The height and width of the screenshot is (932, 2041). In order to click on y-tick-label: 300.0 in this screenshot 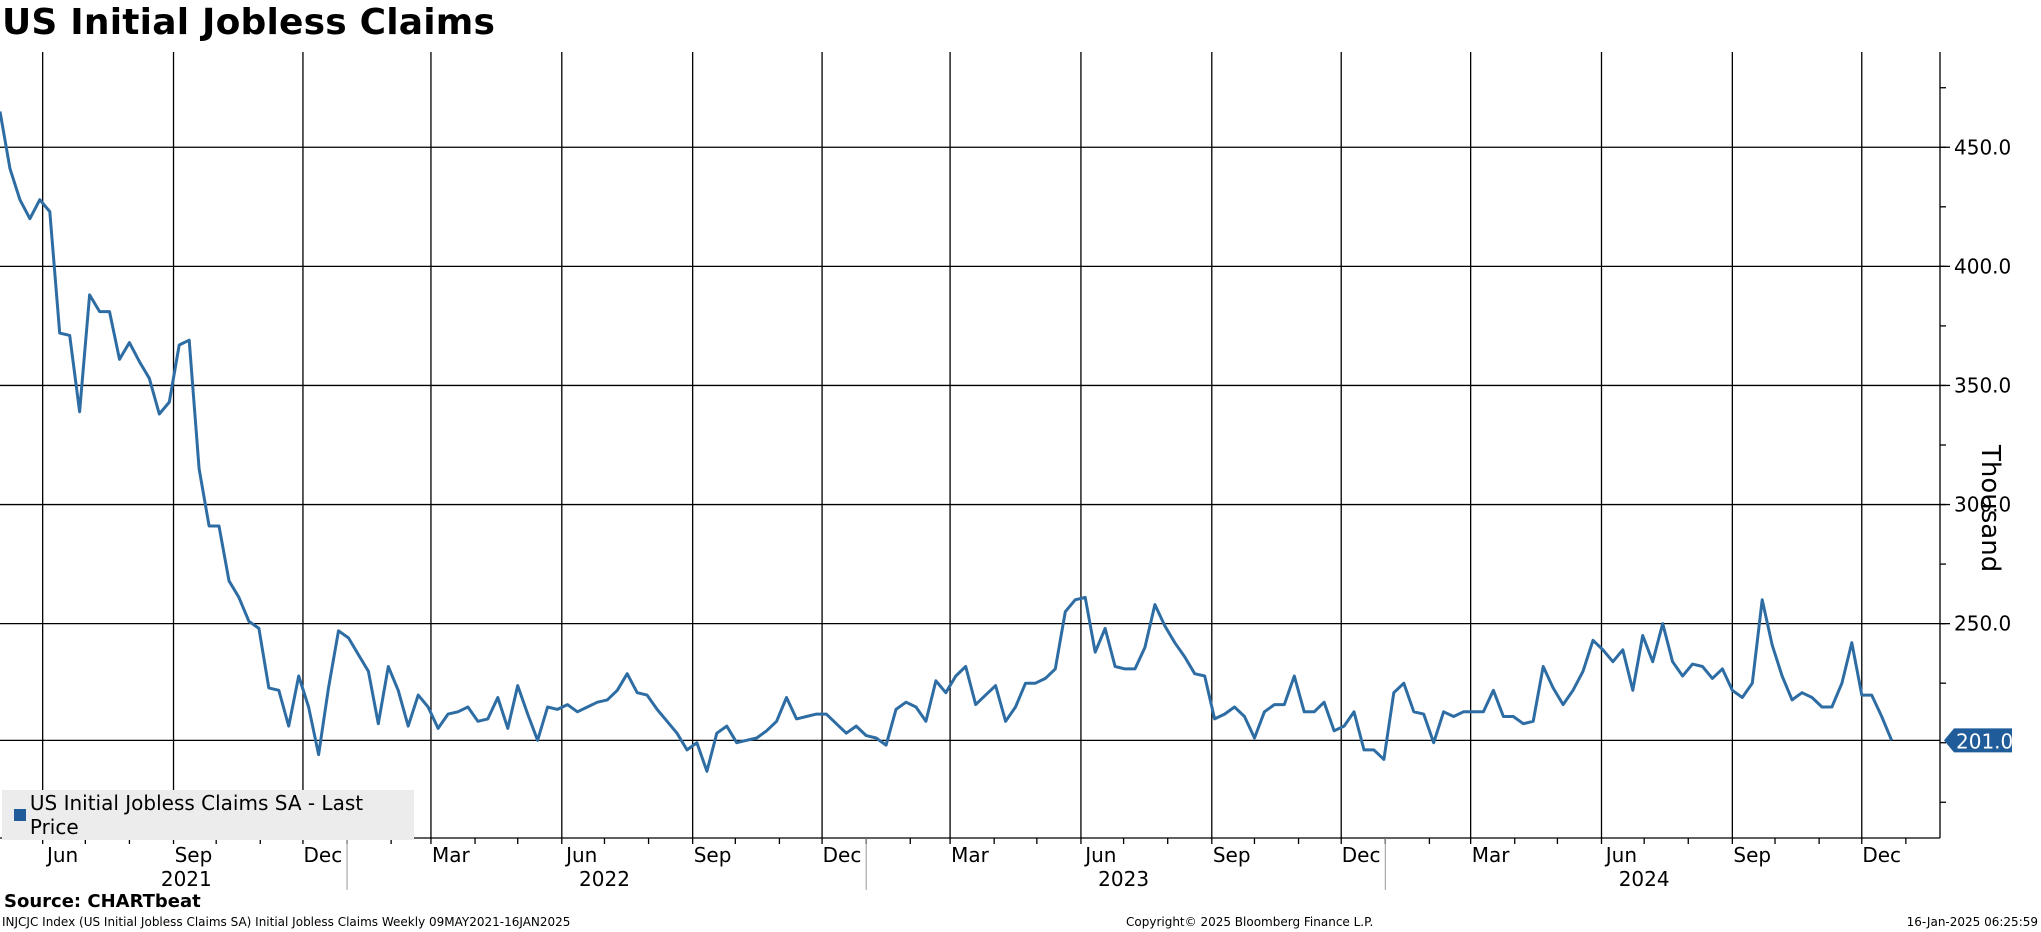, I will do `click(1982, 505)`.